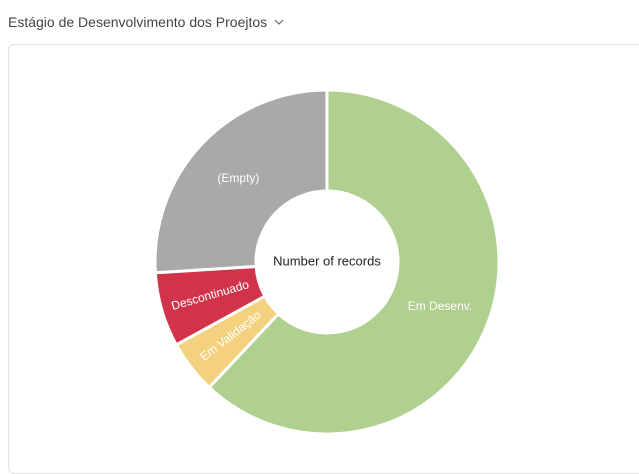 This screenshot has height=474, width=639. Describe the element at coordinates (440, 306) in the screenshot. I see `slice-label: Em Desenv.` at that location.